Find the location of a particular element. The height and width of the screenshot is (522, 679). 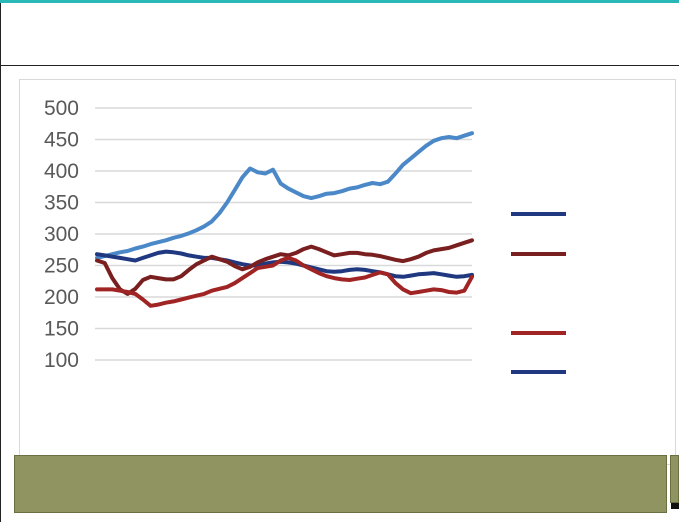

y-tick-label: 450 is located at coordinates (61, 140).